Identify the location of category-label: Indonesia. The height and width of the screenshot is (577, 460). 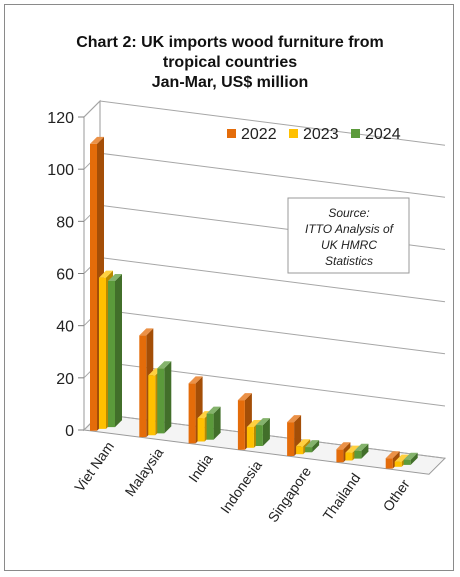
(241, 486).